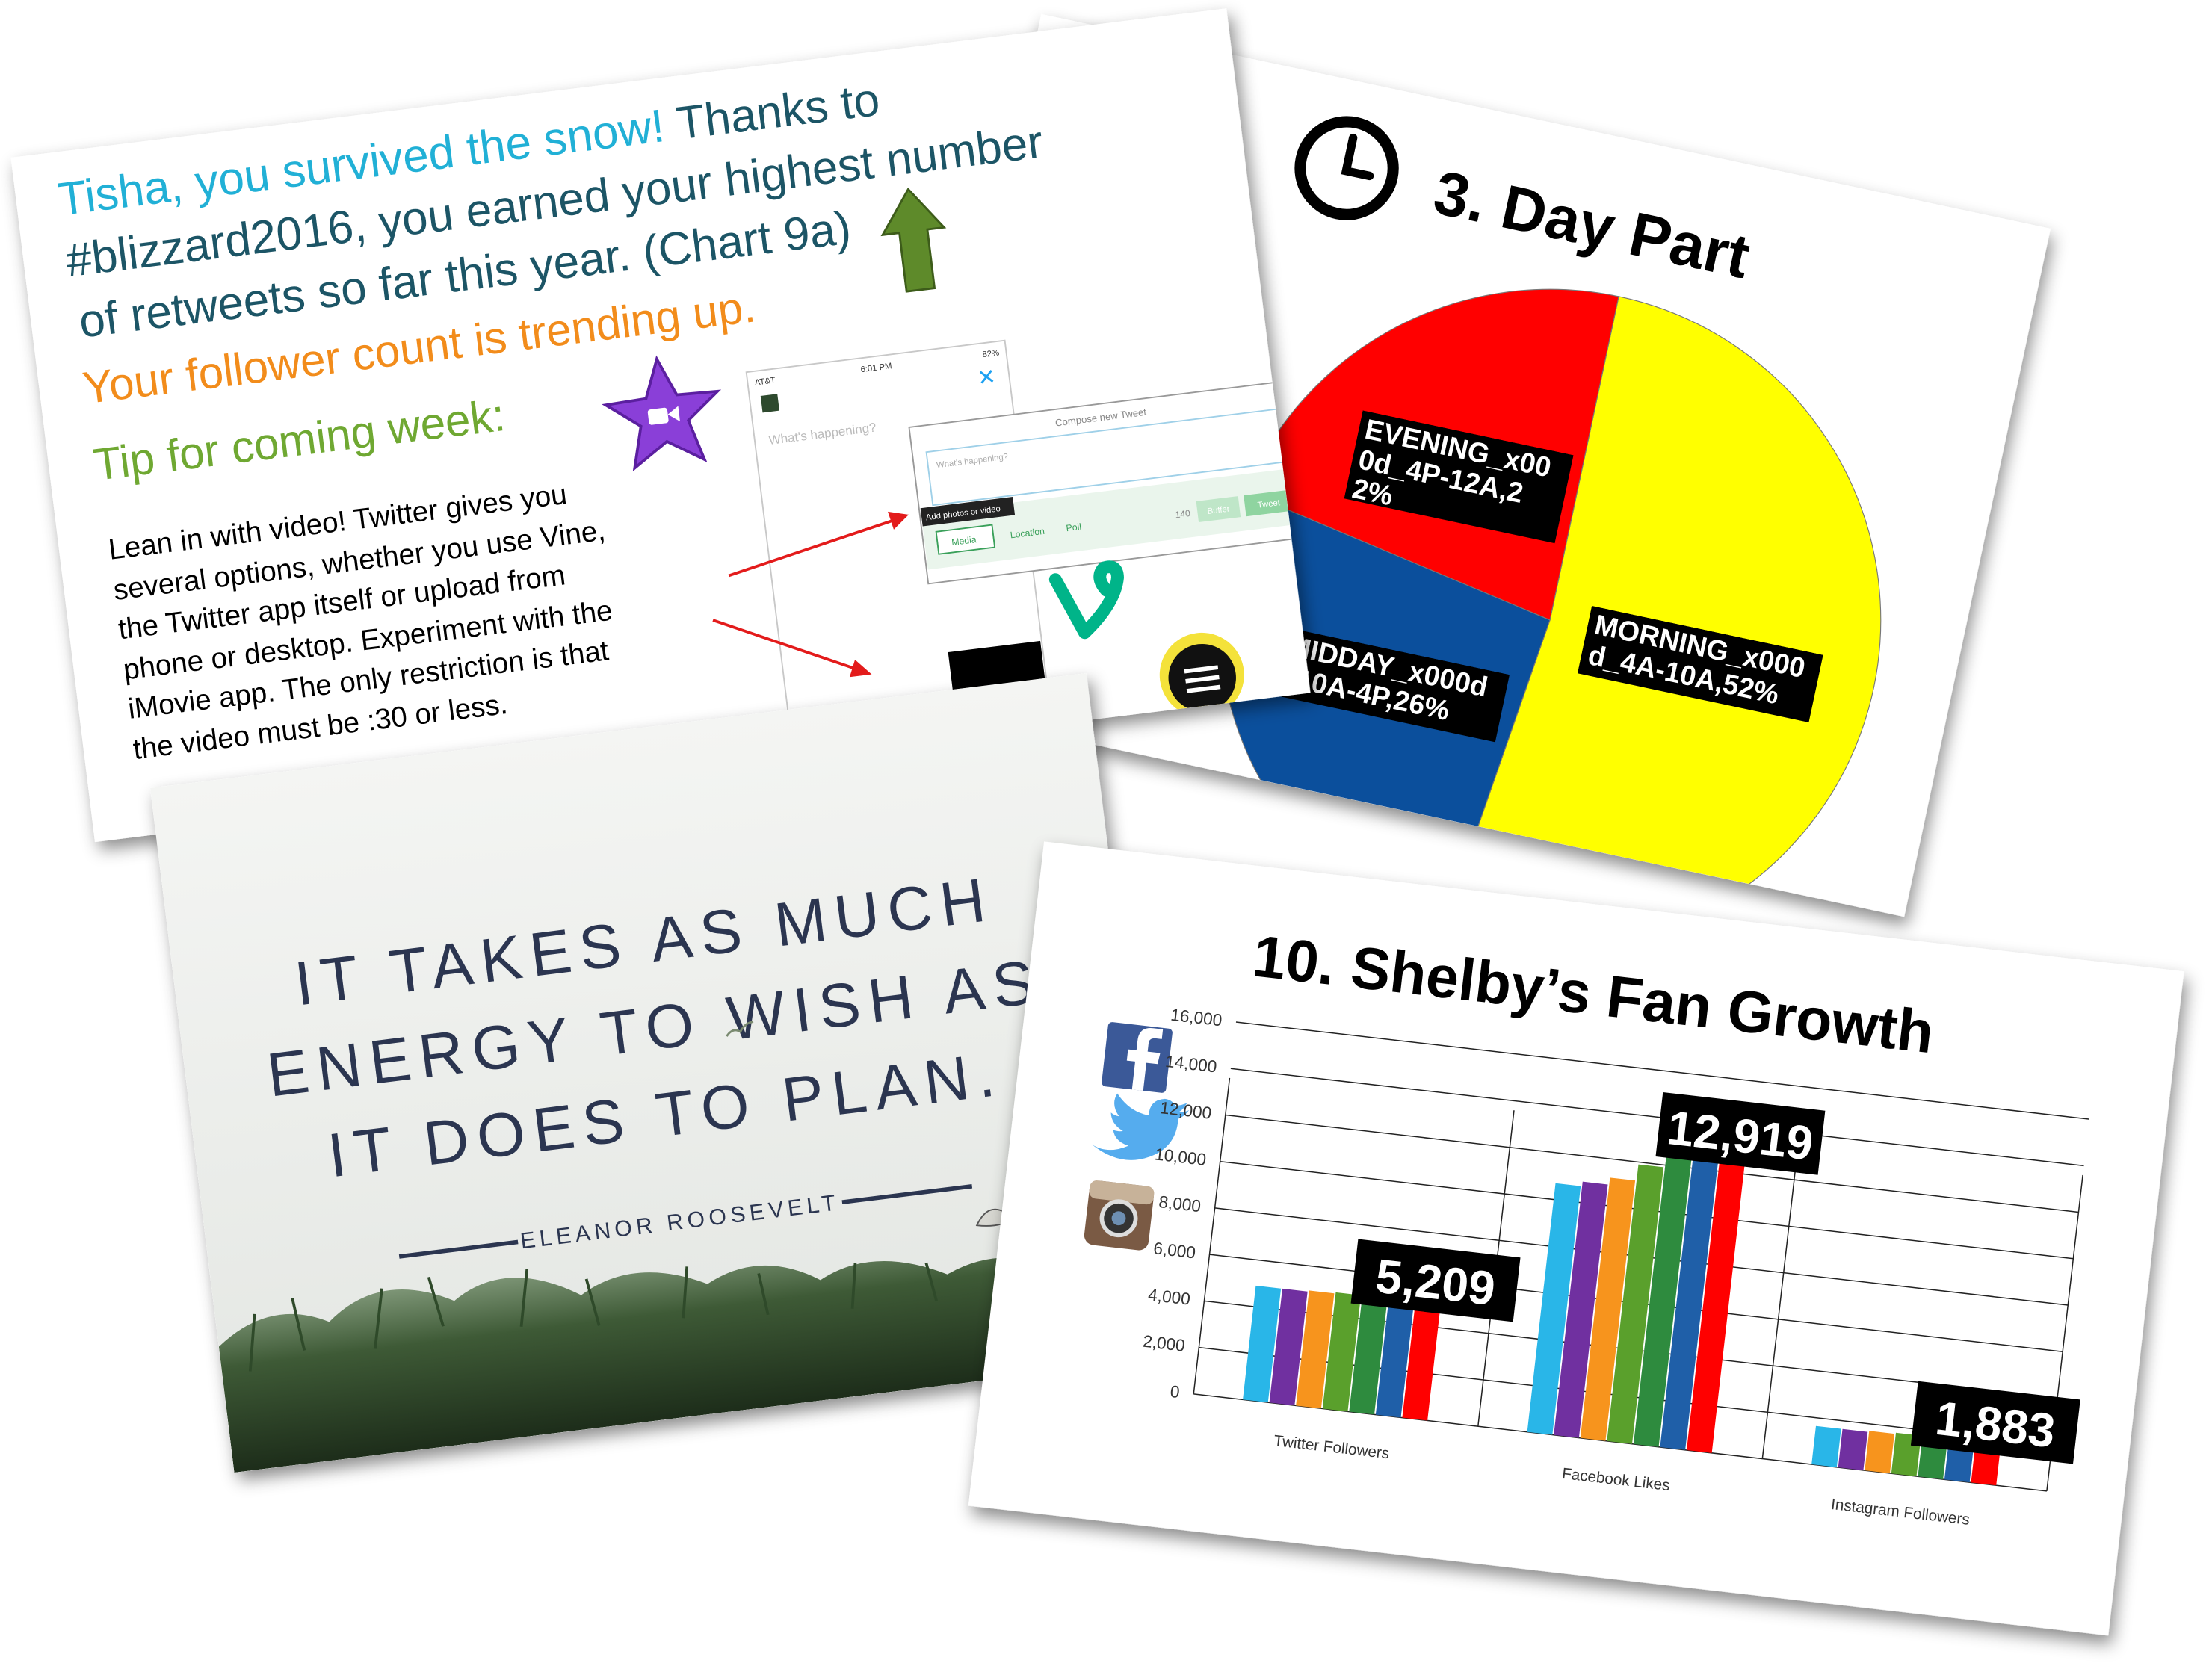 This screenshot has width=2212, height=1669. What do you see at coordinates (459, 1249) in the screenshot?
I see `rule-left` at bounding box center [459, 1249].